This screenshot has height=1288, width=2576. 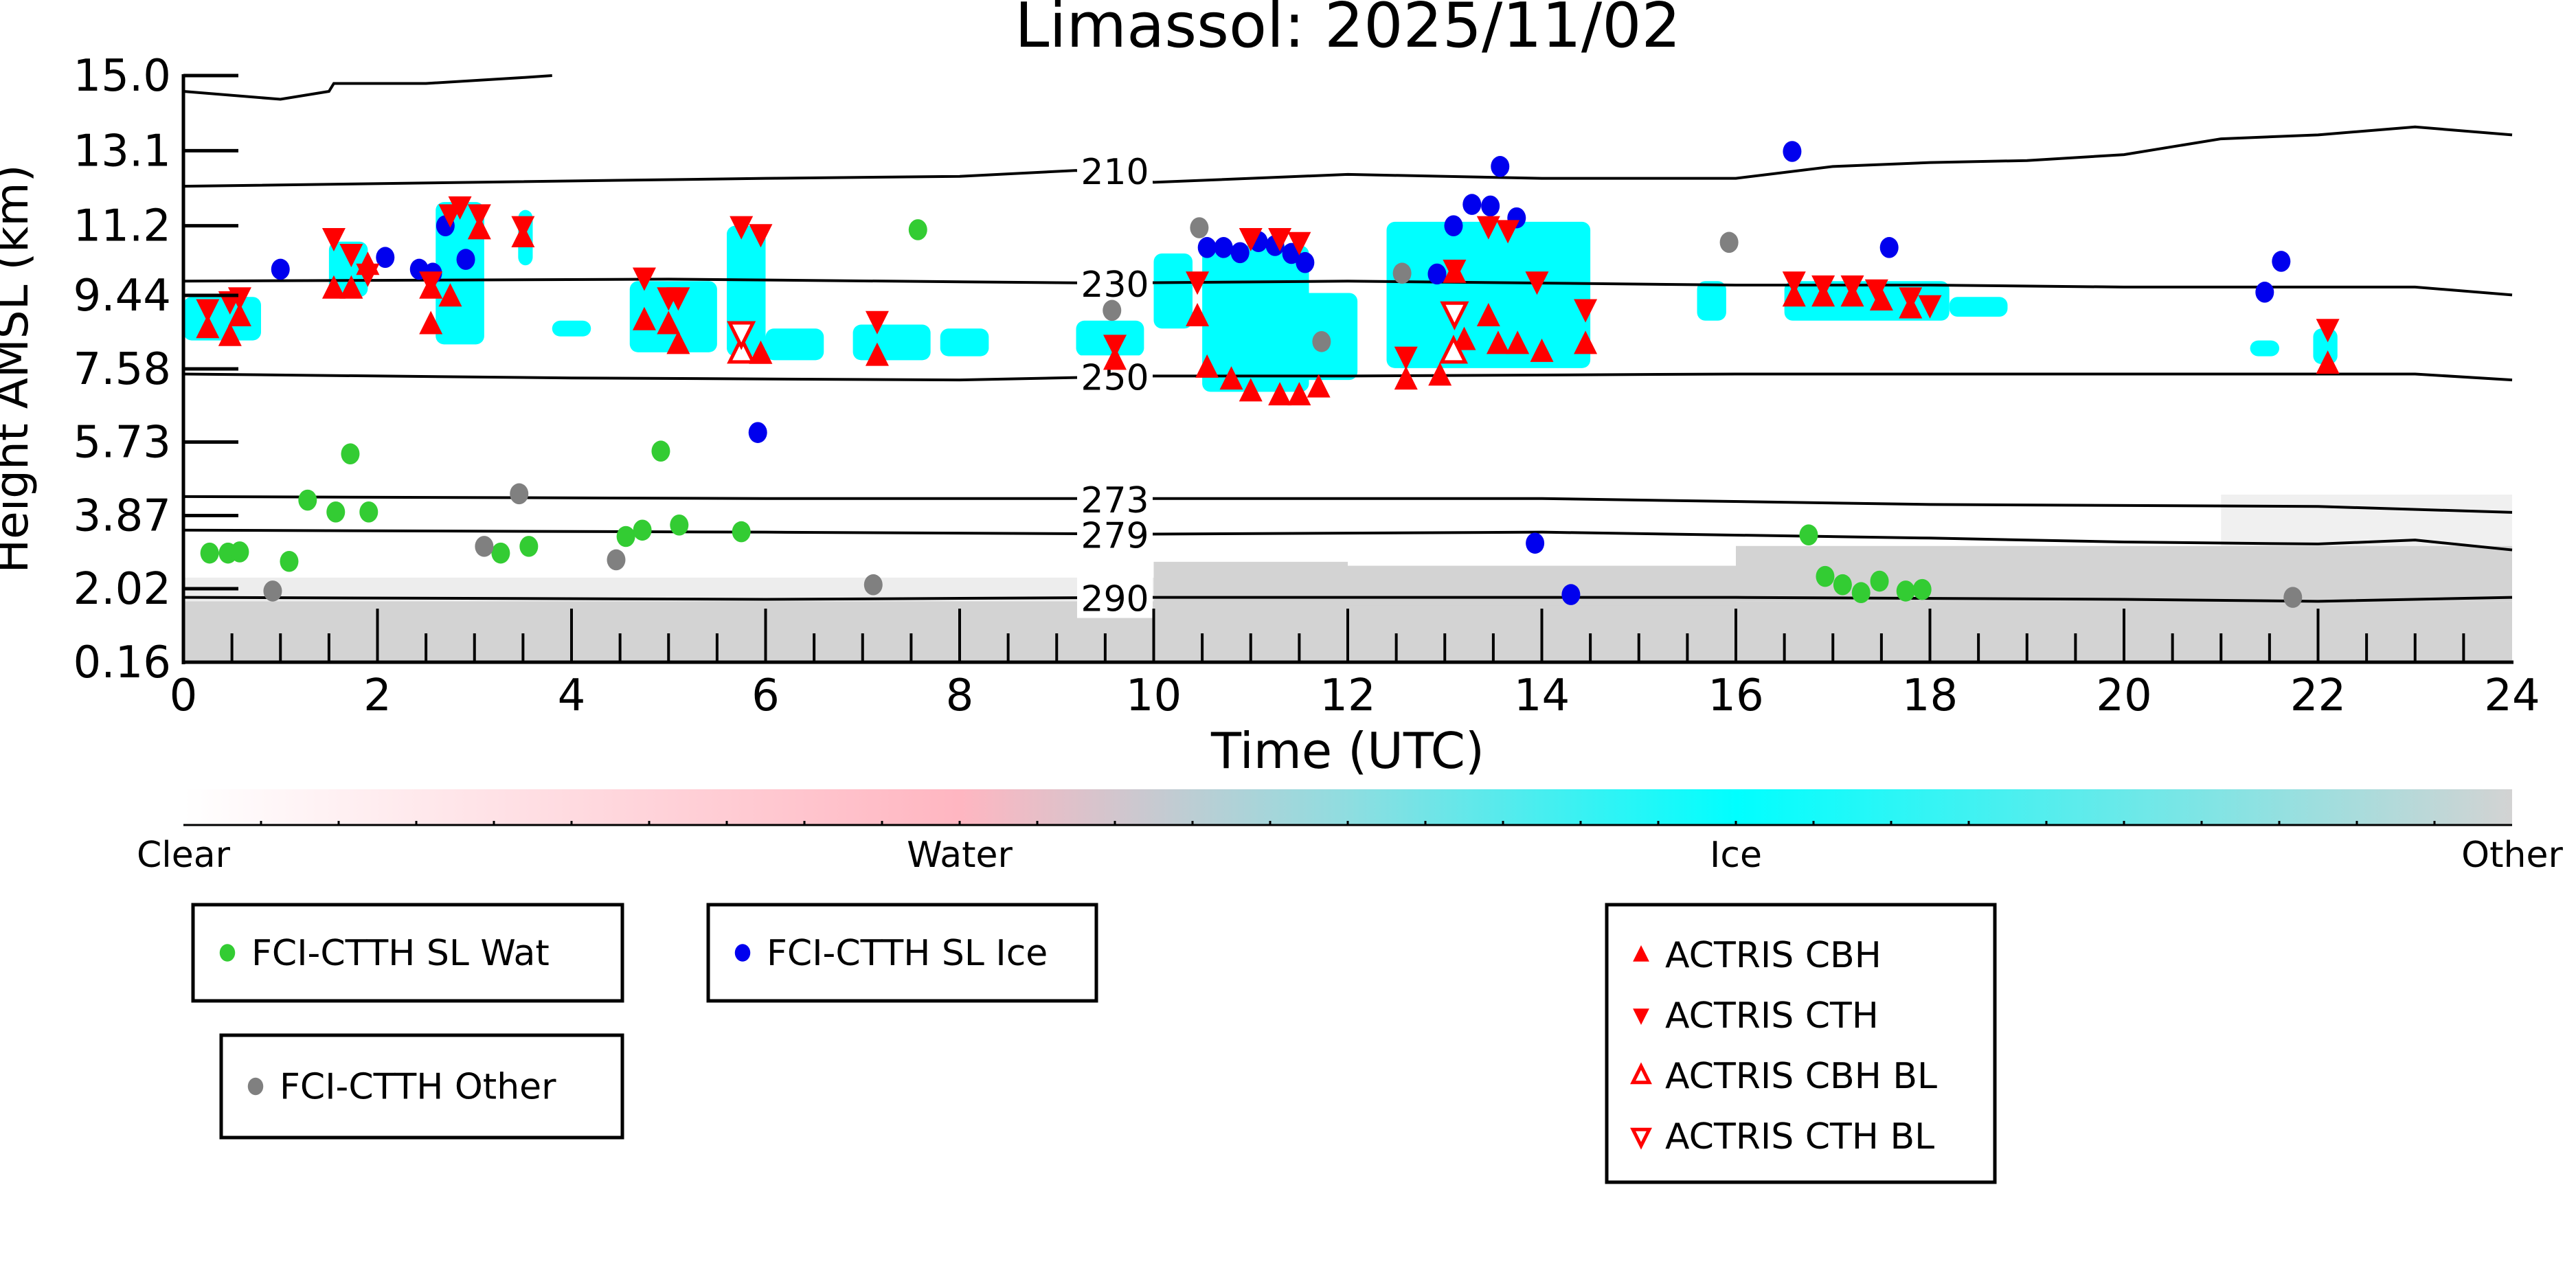 I want to click on legend-box: FCI-CTTH SL Ice, so click(x=902, y=953).